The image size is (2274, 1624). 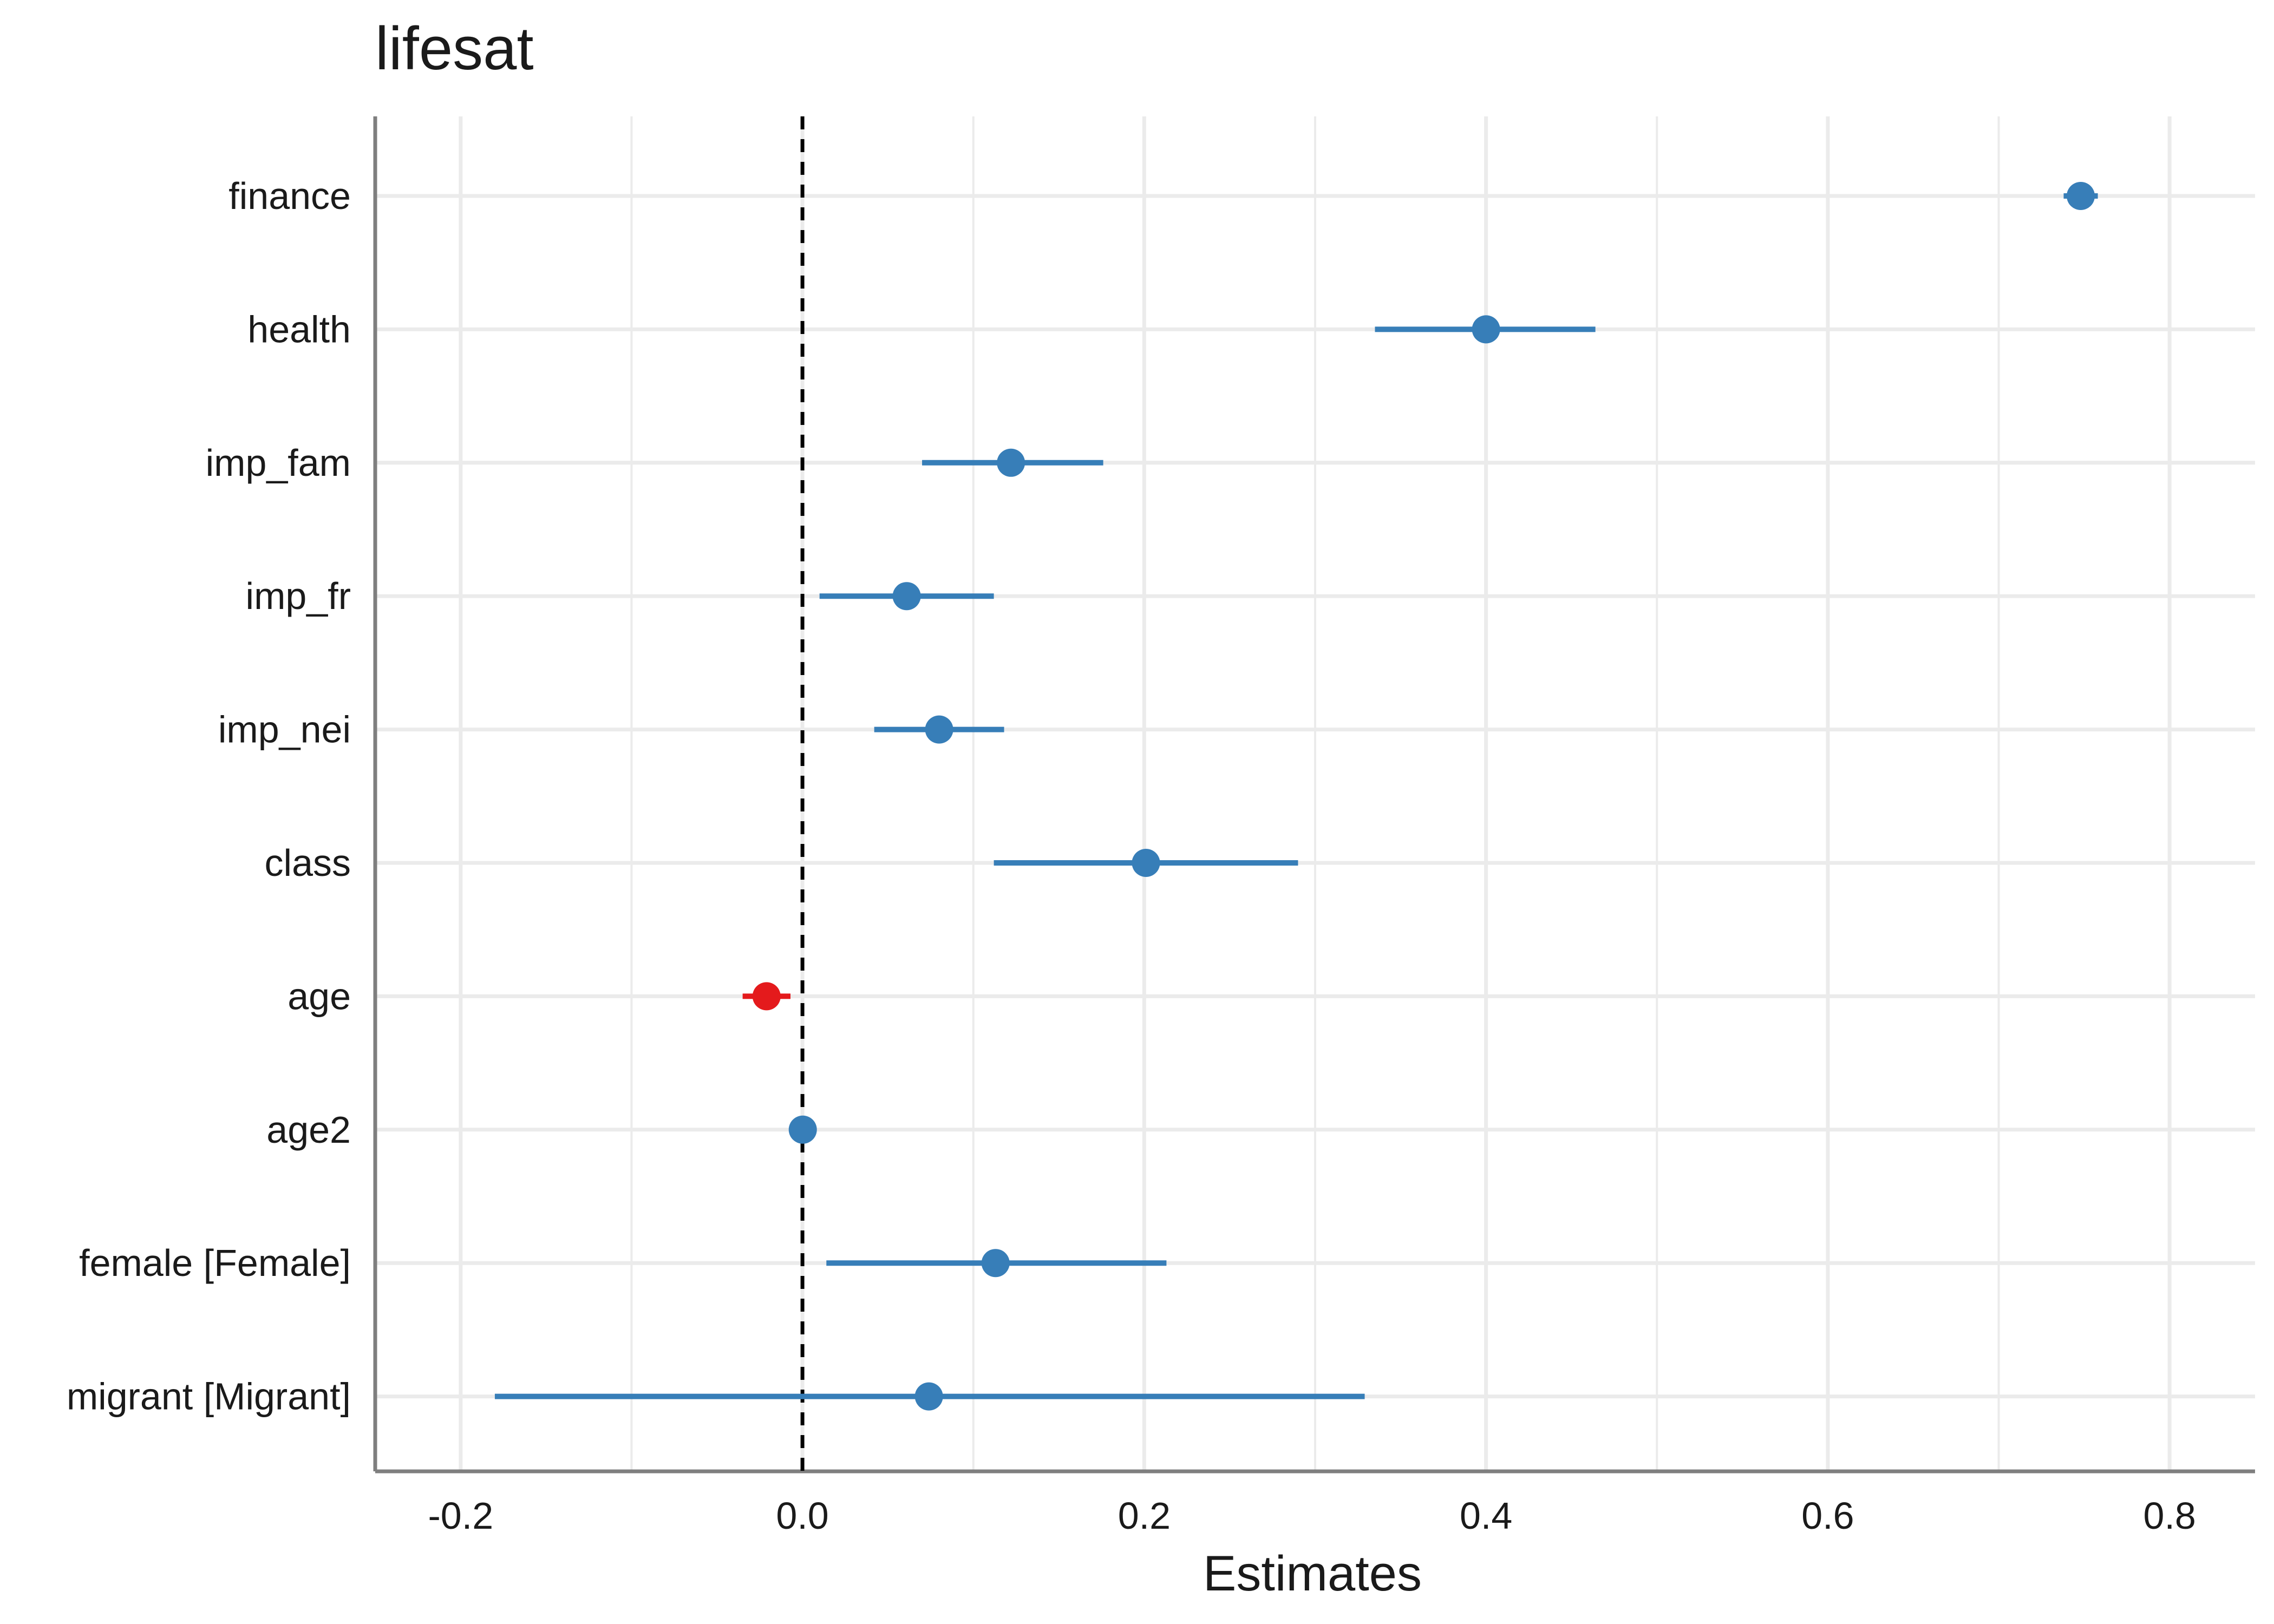 I want to click on term-label: class, so click(x=308, y=863).